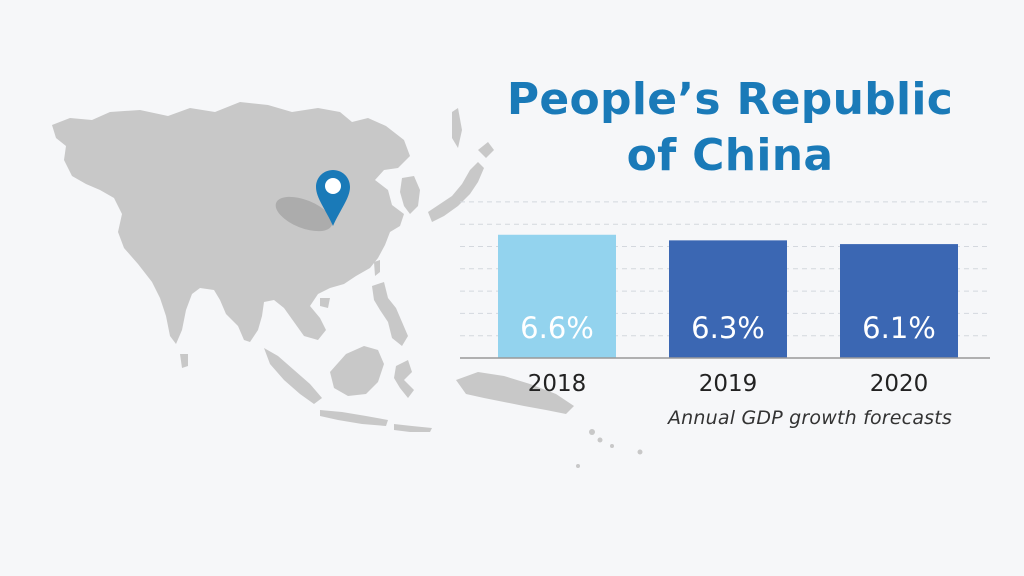  I want to click on japan, so click(456, 192).